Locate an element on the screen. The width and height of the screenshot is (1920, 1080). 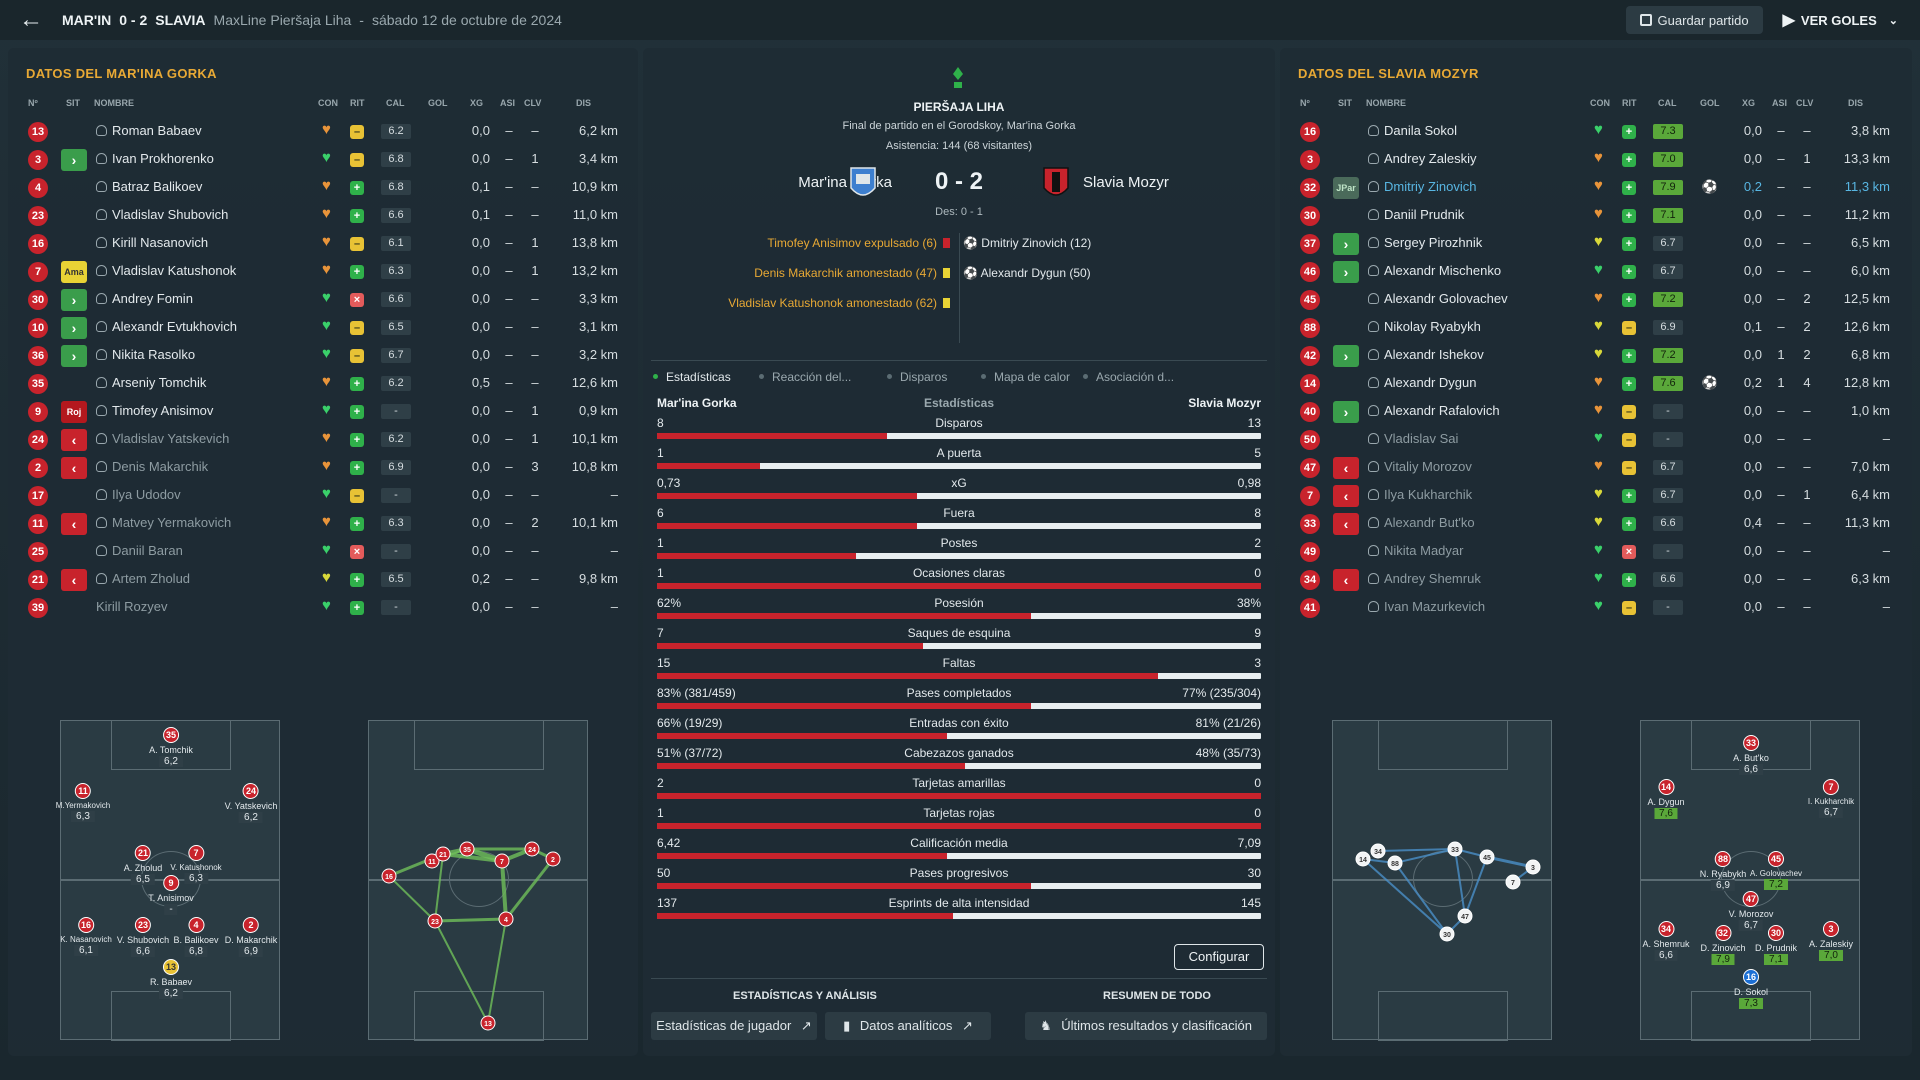
formation-player: 30 D. Prudnik 7,1 is located at coordinates (1776, 945).